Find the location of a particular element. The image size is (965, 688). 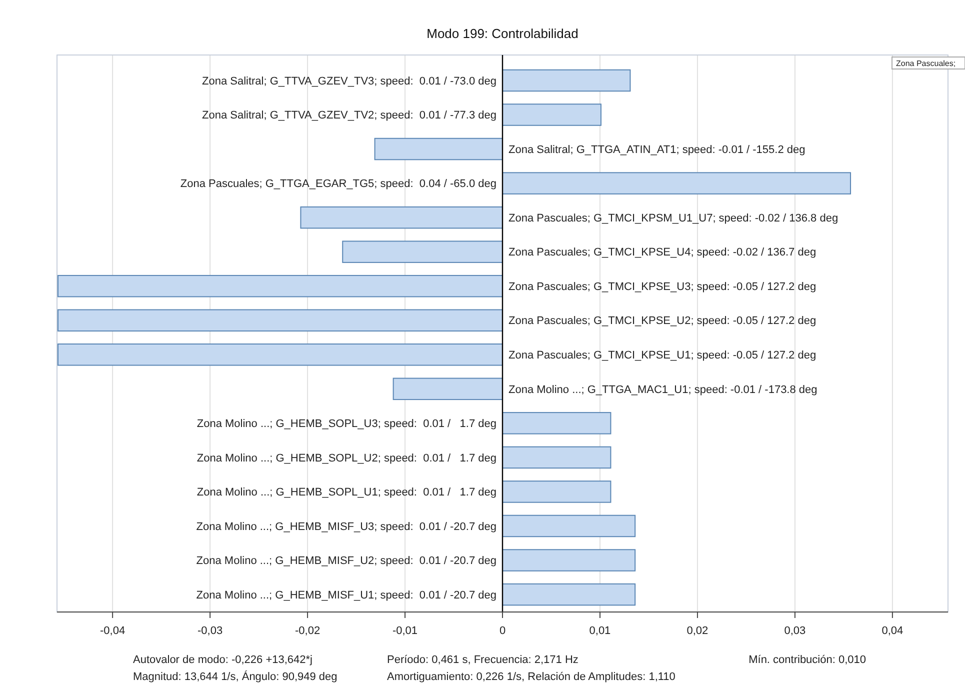

text: Magnitud: 13,644 1/s, Ángulo: 90,949 deg is located at coordinates (235, 676).